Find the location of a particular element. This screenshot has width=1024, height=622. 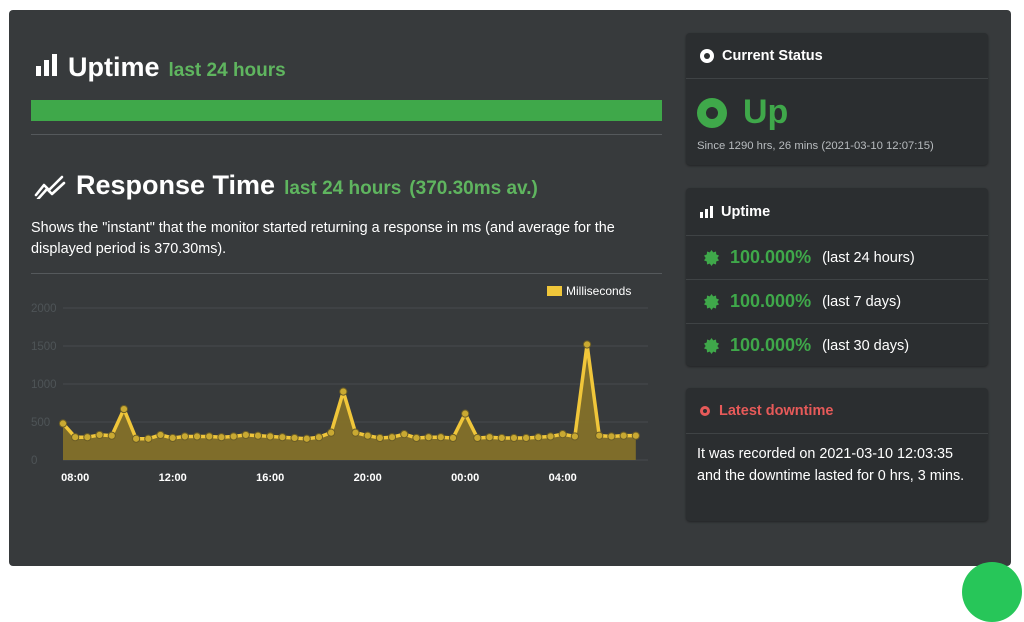

current-status-header: Current Status is located at coordinates (837, 56).